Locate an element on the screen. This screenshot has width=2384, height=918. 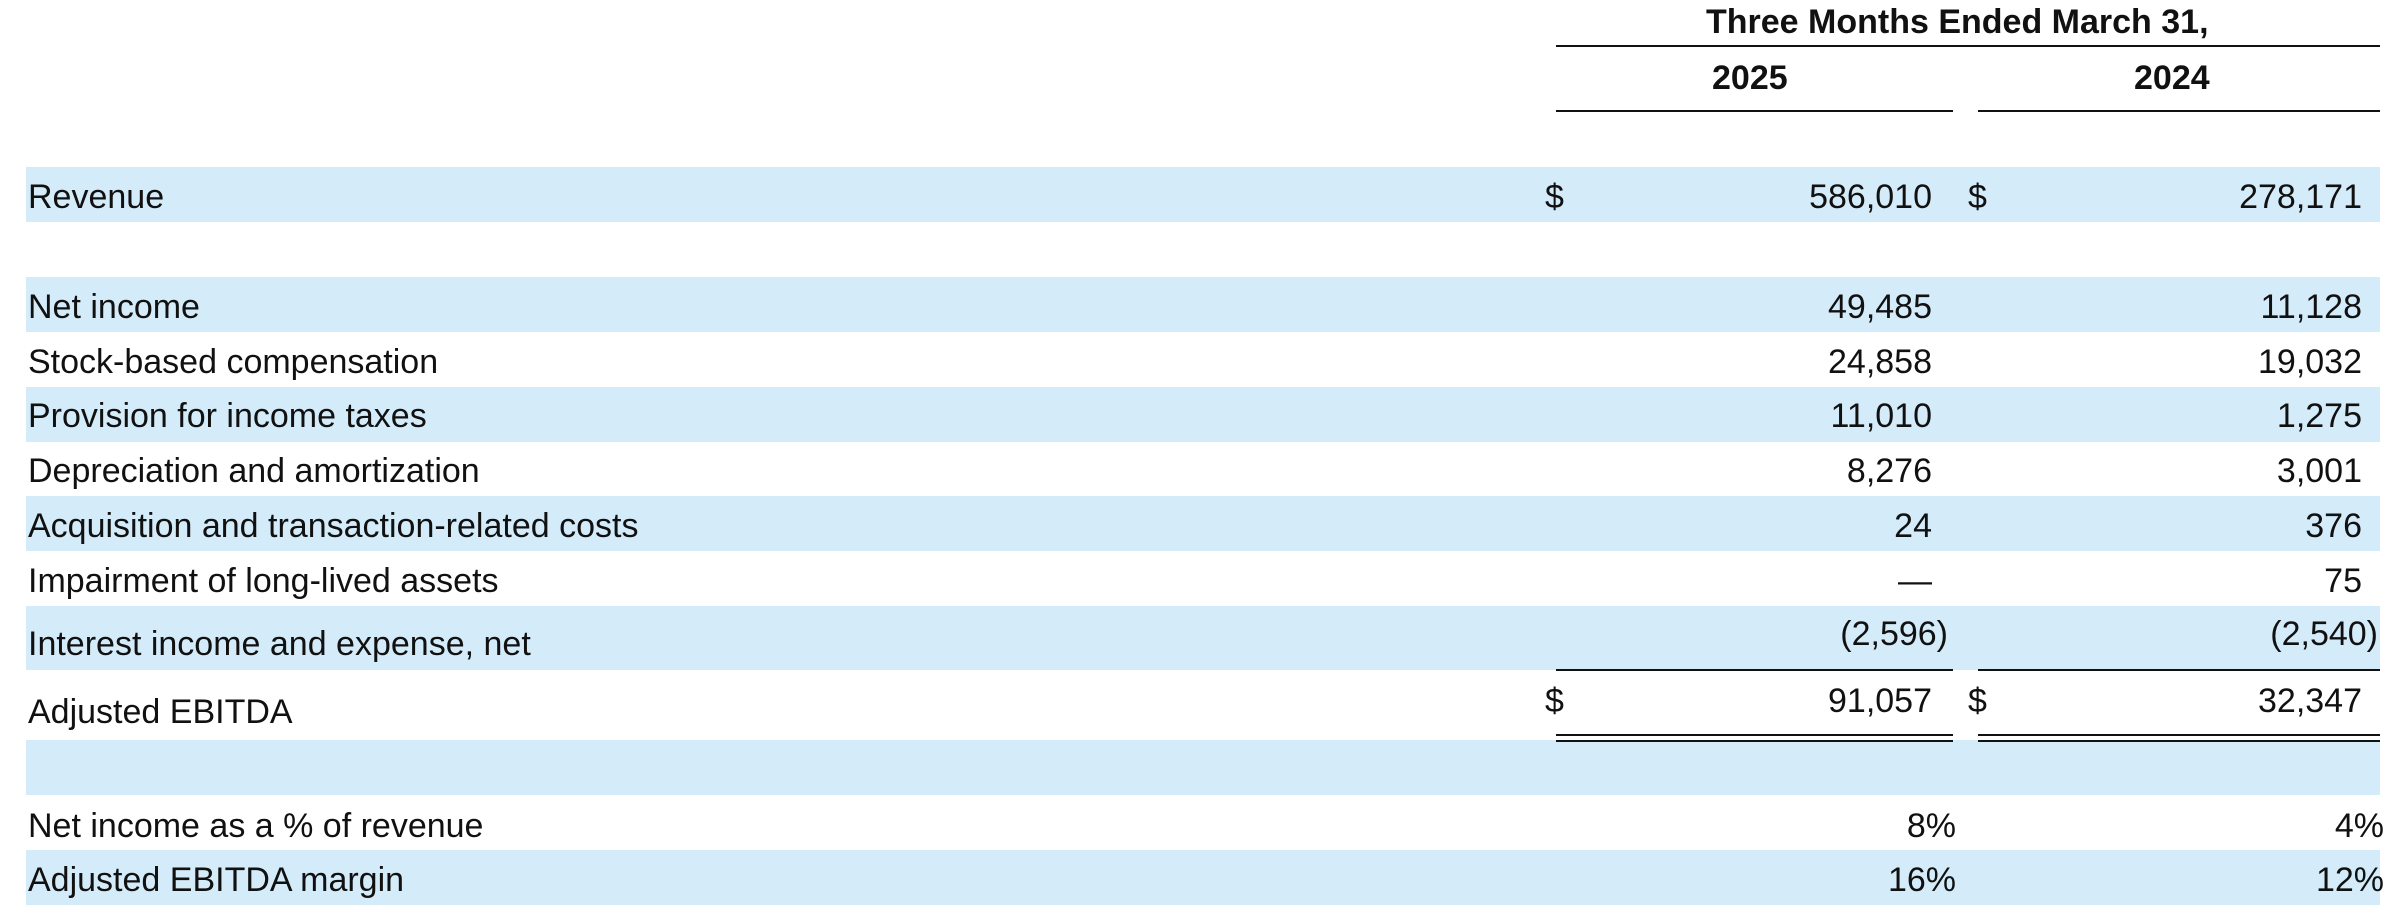
period-underline is located at coordinates (1968, 46).